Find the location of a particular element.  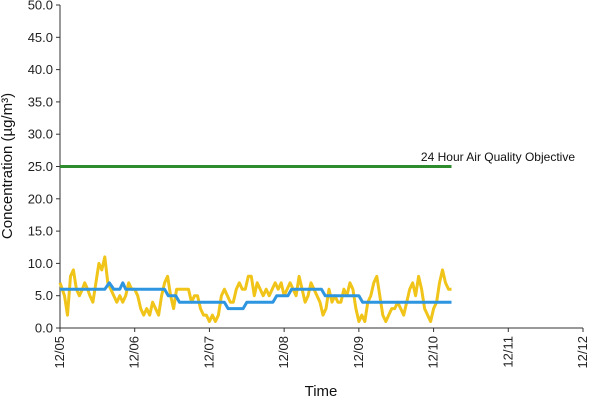

objective-annotation: 24 Hour Air Quality Objective is located at coordinates (498, 157).